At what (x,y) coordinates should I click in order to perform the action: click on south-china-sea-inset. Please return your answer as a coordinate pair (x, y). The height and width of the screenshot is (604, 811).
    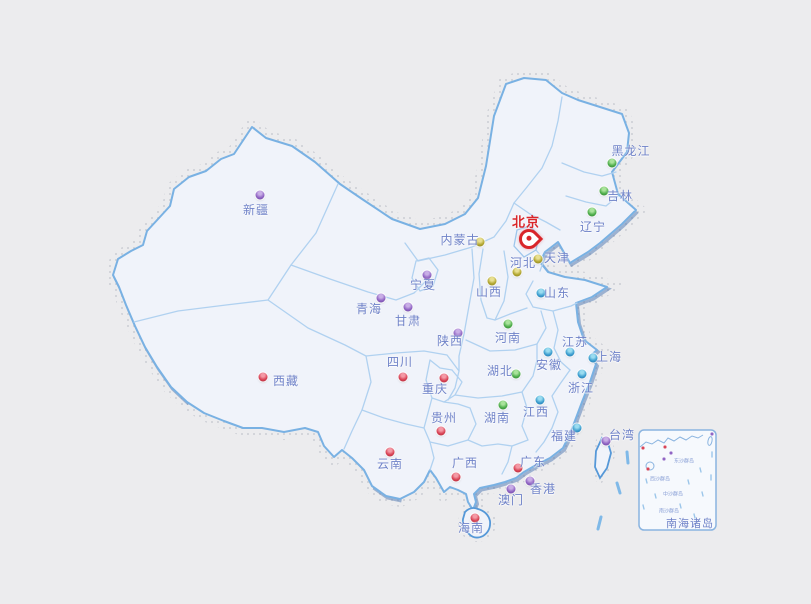
    Looking at the image, I should click on (677, 480).